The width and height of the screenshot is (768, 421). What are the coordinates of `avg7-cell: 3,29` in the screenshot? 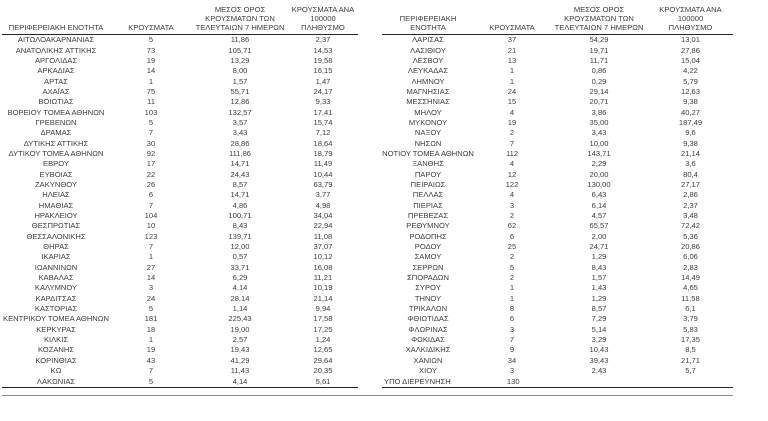 It's located at (599, 340).